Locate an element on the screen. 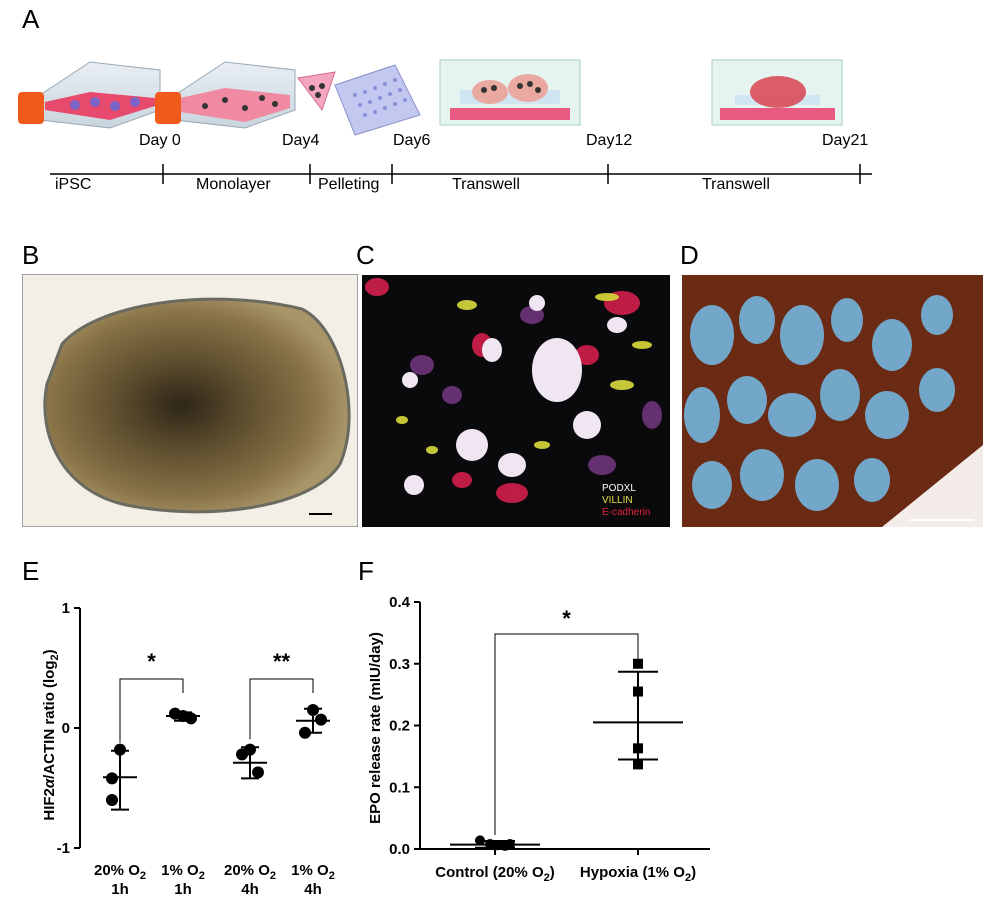  f-significance-label: * is located at coordinates (566, 618).